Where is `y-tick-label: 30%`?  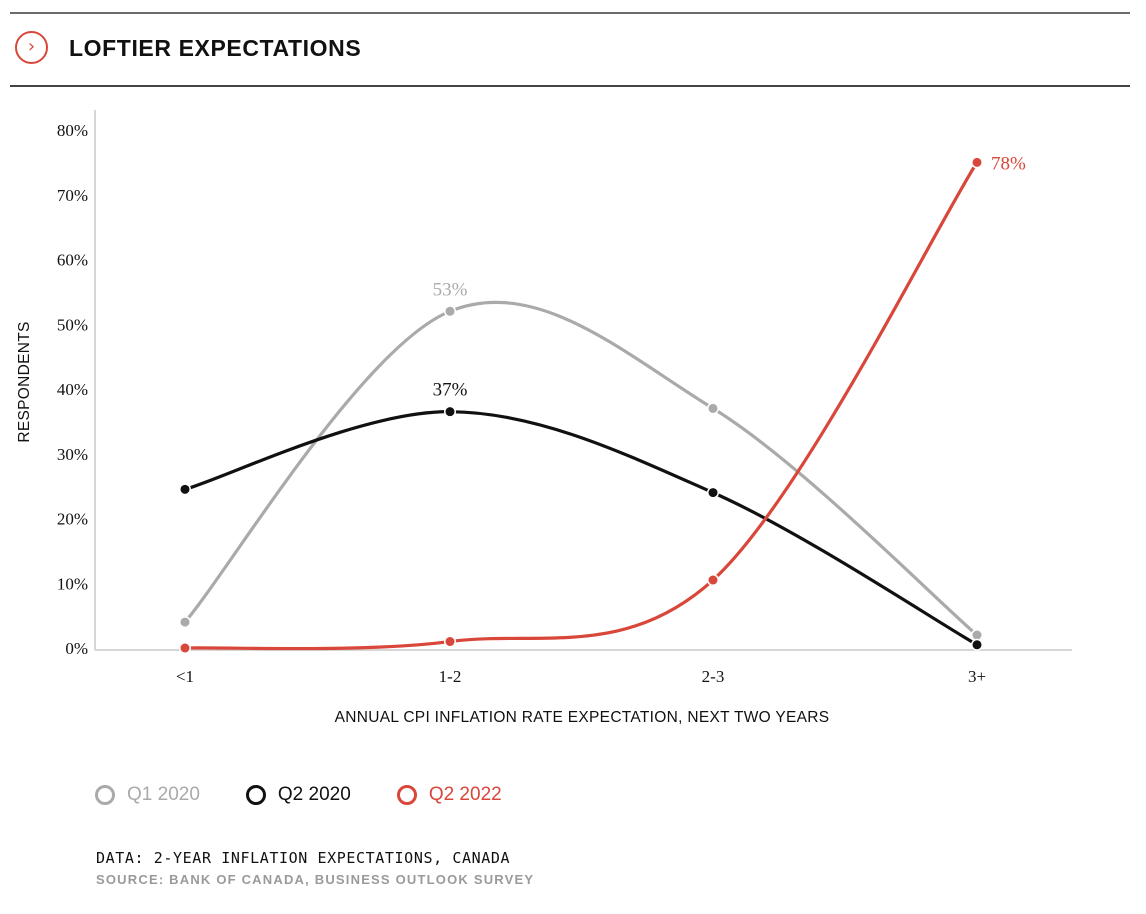
y-tick-label: 30% is located at coordinates (72, 454).